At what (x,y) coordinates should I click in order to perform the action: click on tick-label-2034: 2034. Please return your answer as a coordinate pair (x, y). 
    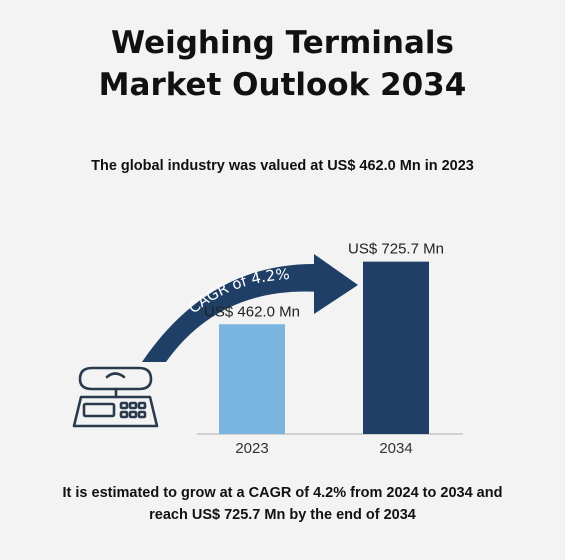
    Looking at the image, I should click on (395, 448).